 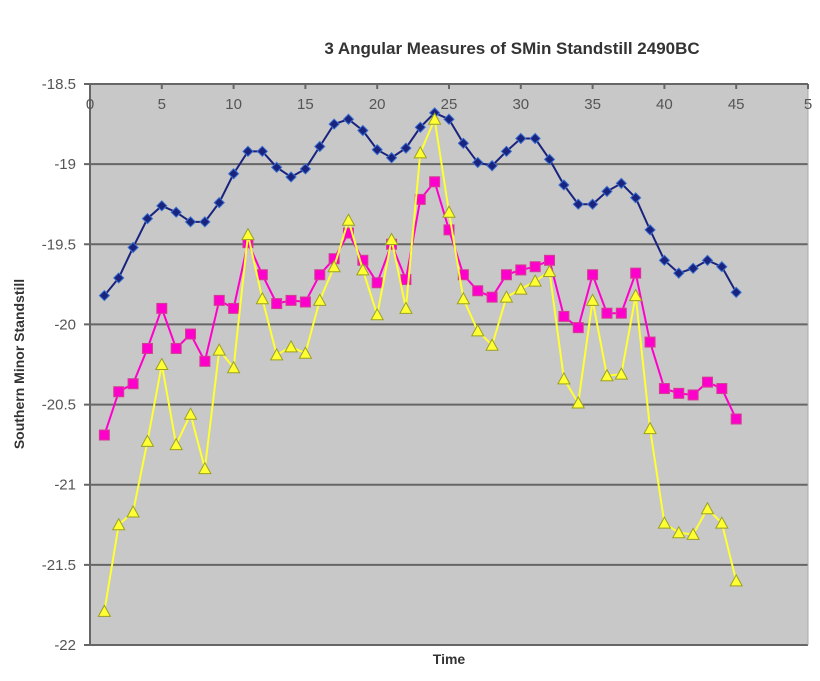 What do you see at coordinates (19, 364) in the screenshot?
I see `y-axis-label: Southern Minor Standstill` at bounding box center [19, 364].